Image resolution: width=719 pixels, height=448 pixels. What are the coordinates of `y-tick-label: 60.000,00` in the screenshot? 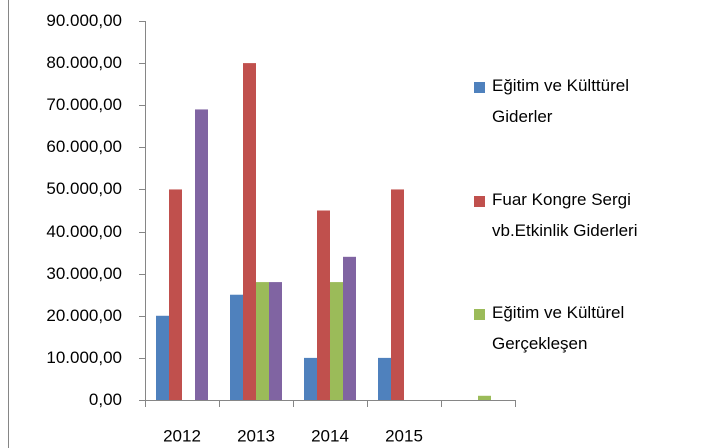 It's located at (84, 146).